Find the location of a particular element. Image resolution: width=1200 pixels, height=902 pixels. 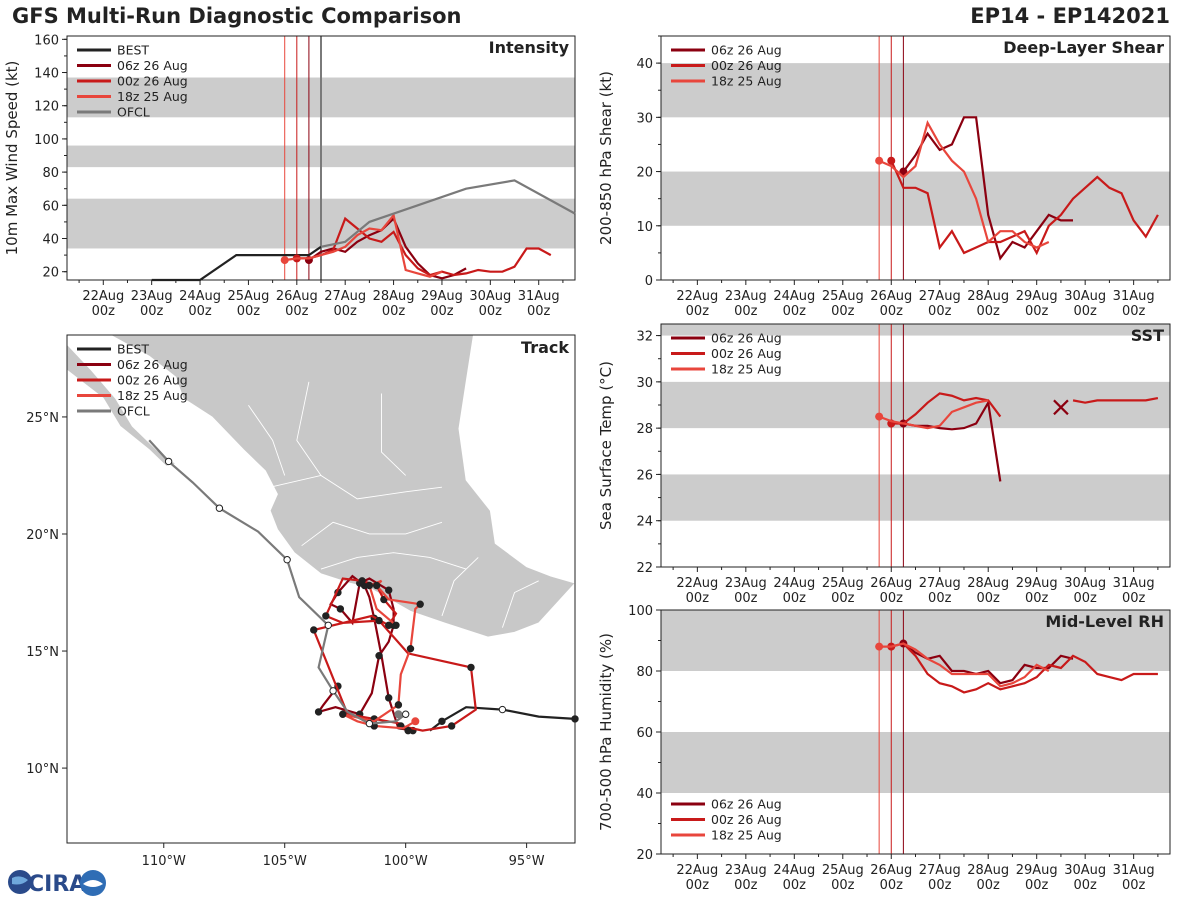

x-tick-label: 27Aug is located at coordinates (940, 870).